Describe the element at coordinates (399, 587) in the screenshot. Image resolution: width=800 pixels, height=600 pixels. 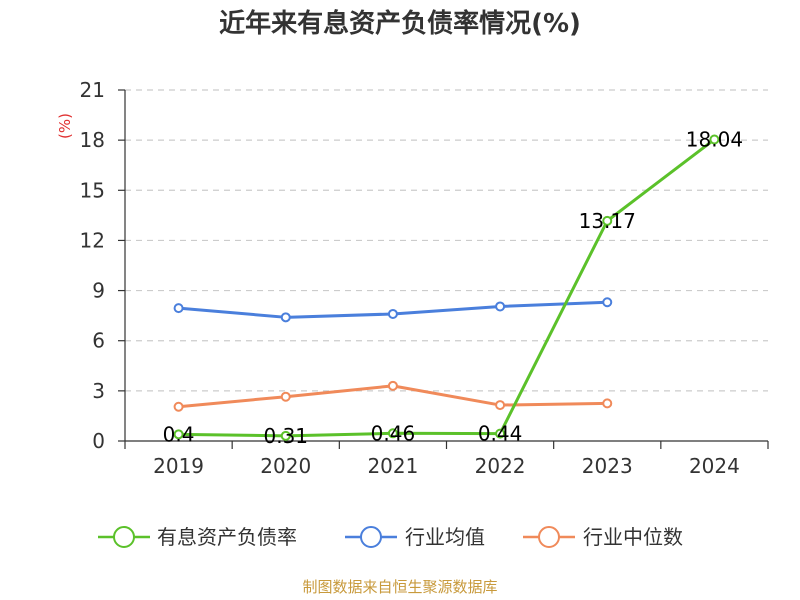
I see `source-note: 制图数据来自恒生聚源数据库` at that location.